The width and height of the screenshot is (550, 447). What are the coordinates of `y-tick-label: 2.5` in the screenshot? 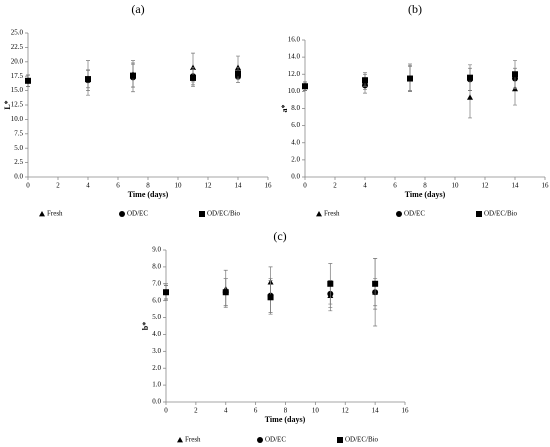 It's located at (18, 162).